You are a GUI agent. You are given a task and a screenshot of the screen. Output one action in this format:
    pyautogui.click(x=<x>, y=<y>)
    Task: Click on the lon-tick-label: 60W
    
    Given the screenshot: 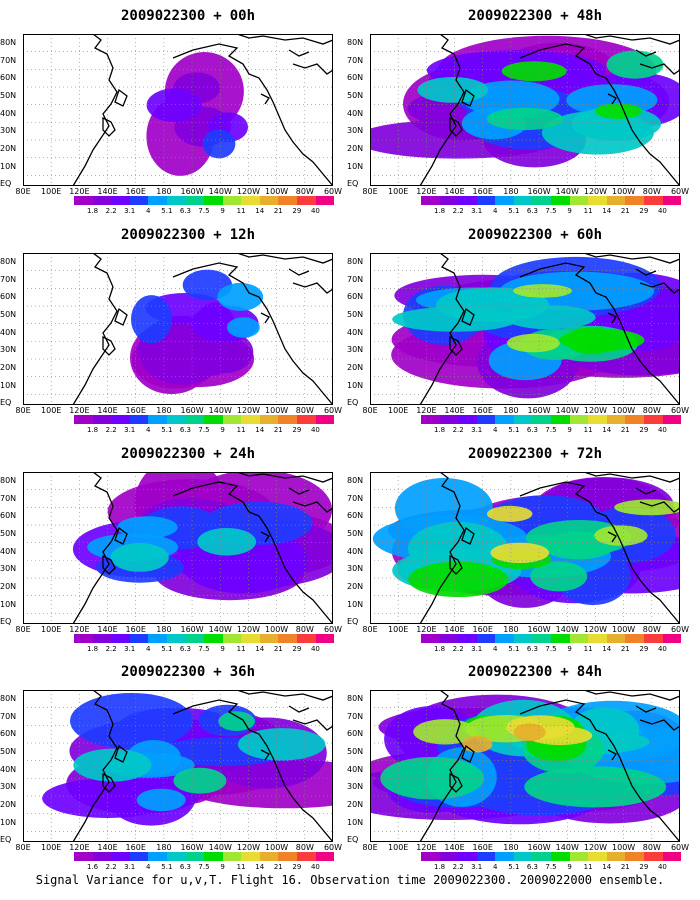 What is the action you would take?
    pyautogui.click(x=333, y=629)
    